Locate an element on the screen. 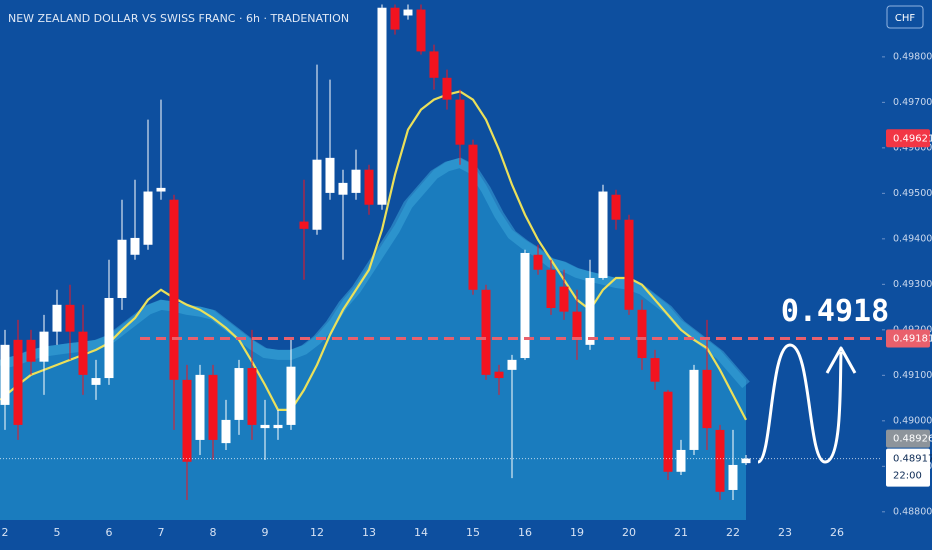  x-tick-label: 14 is located at coordinates (421, 532).